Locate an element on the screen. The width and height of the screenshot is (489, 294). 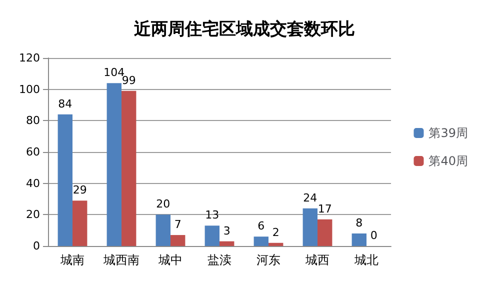
data-label: 29 is located at coordinates (79, 190).